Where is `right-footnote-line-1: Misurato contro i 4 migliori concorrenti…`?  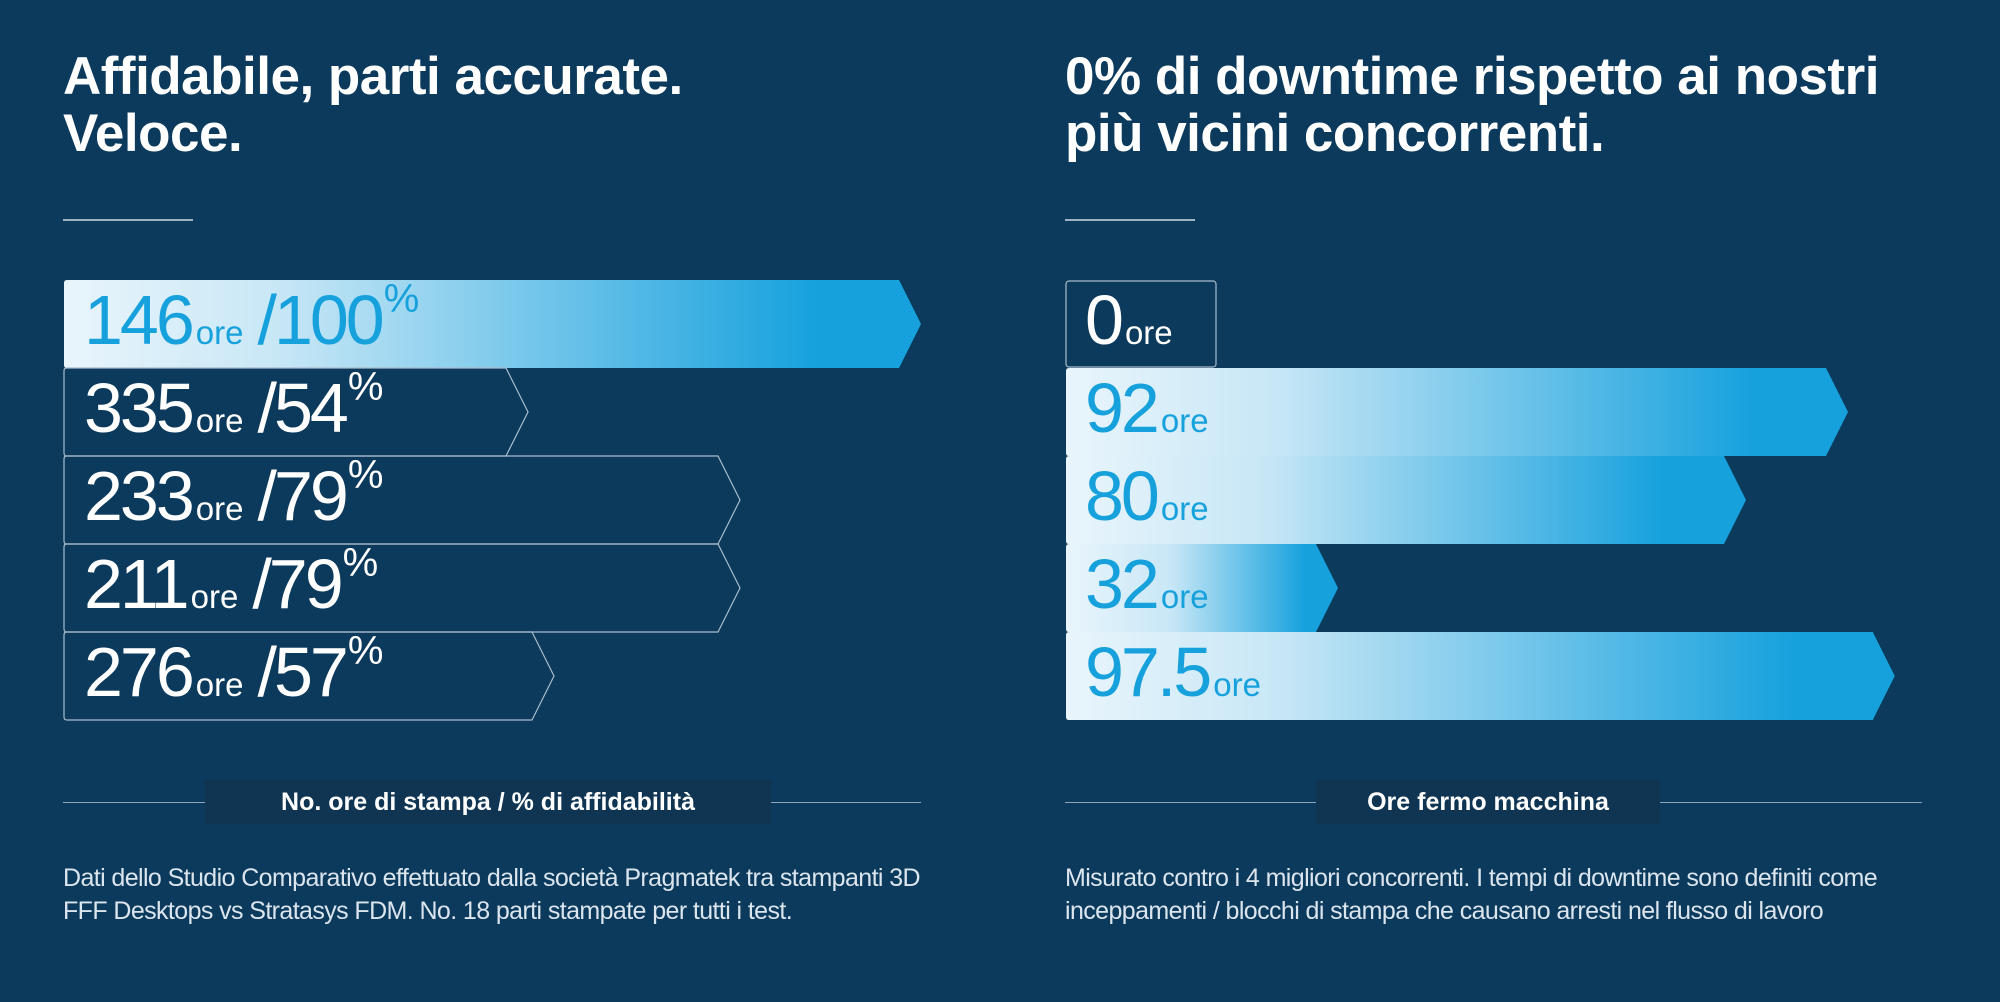 right-footnote-line-1: Misurato contro i 4 migliori concorrenti… is located at coordinates (1471, 878).